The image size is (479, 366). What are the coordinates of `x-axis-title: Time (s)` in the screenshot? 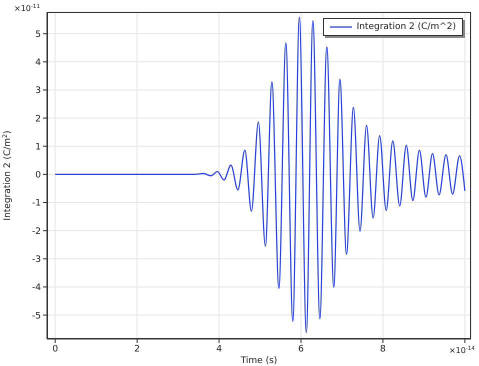 It's located at (259, 361).